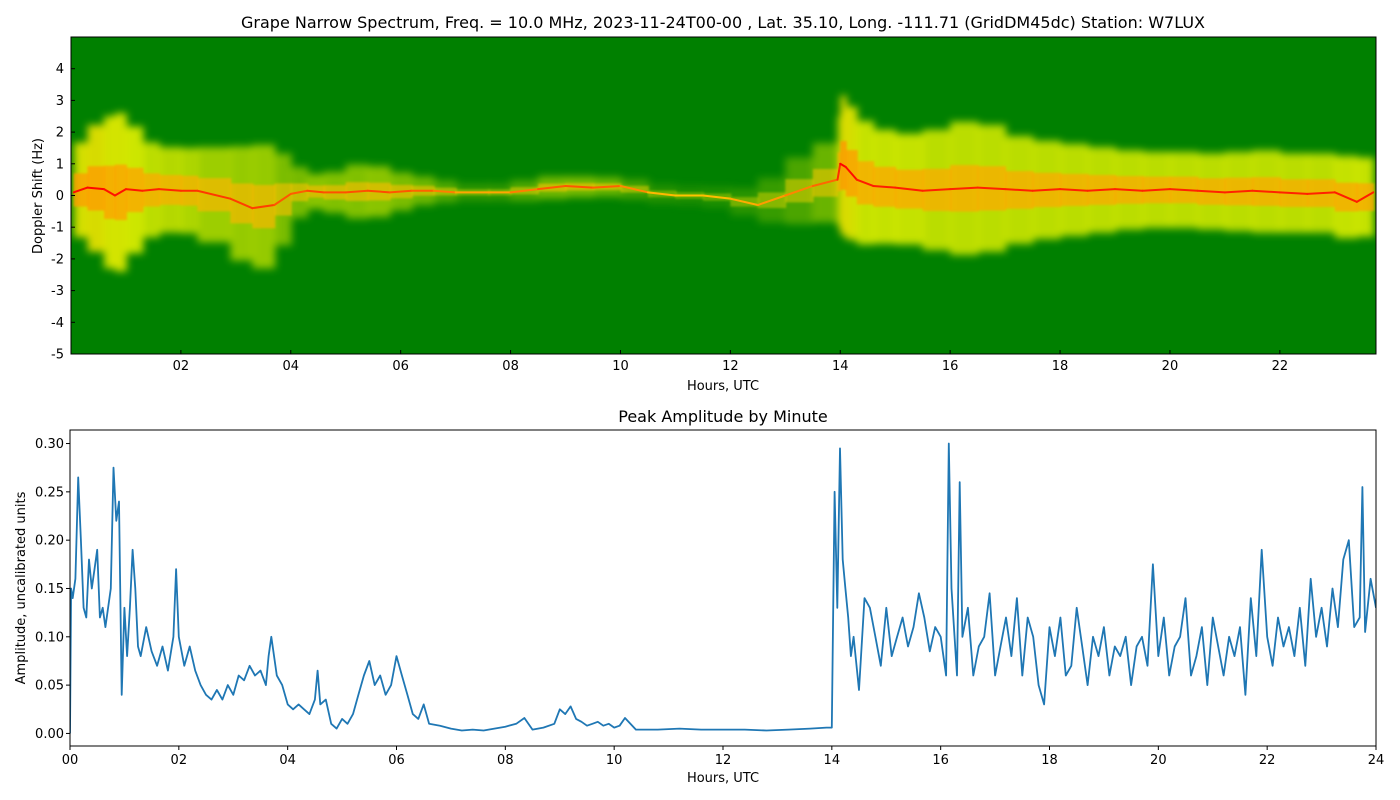  Describe the element at coordinates (1170, 366) in the screenshot. I see `spectrogram-x-tick-label: 20` at that location.